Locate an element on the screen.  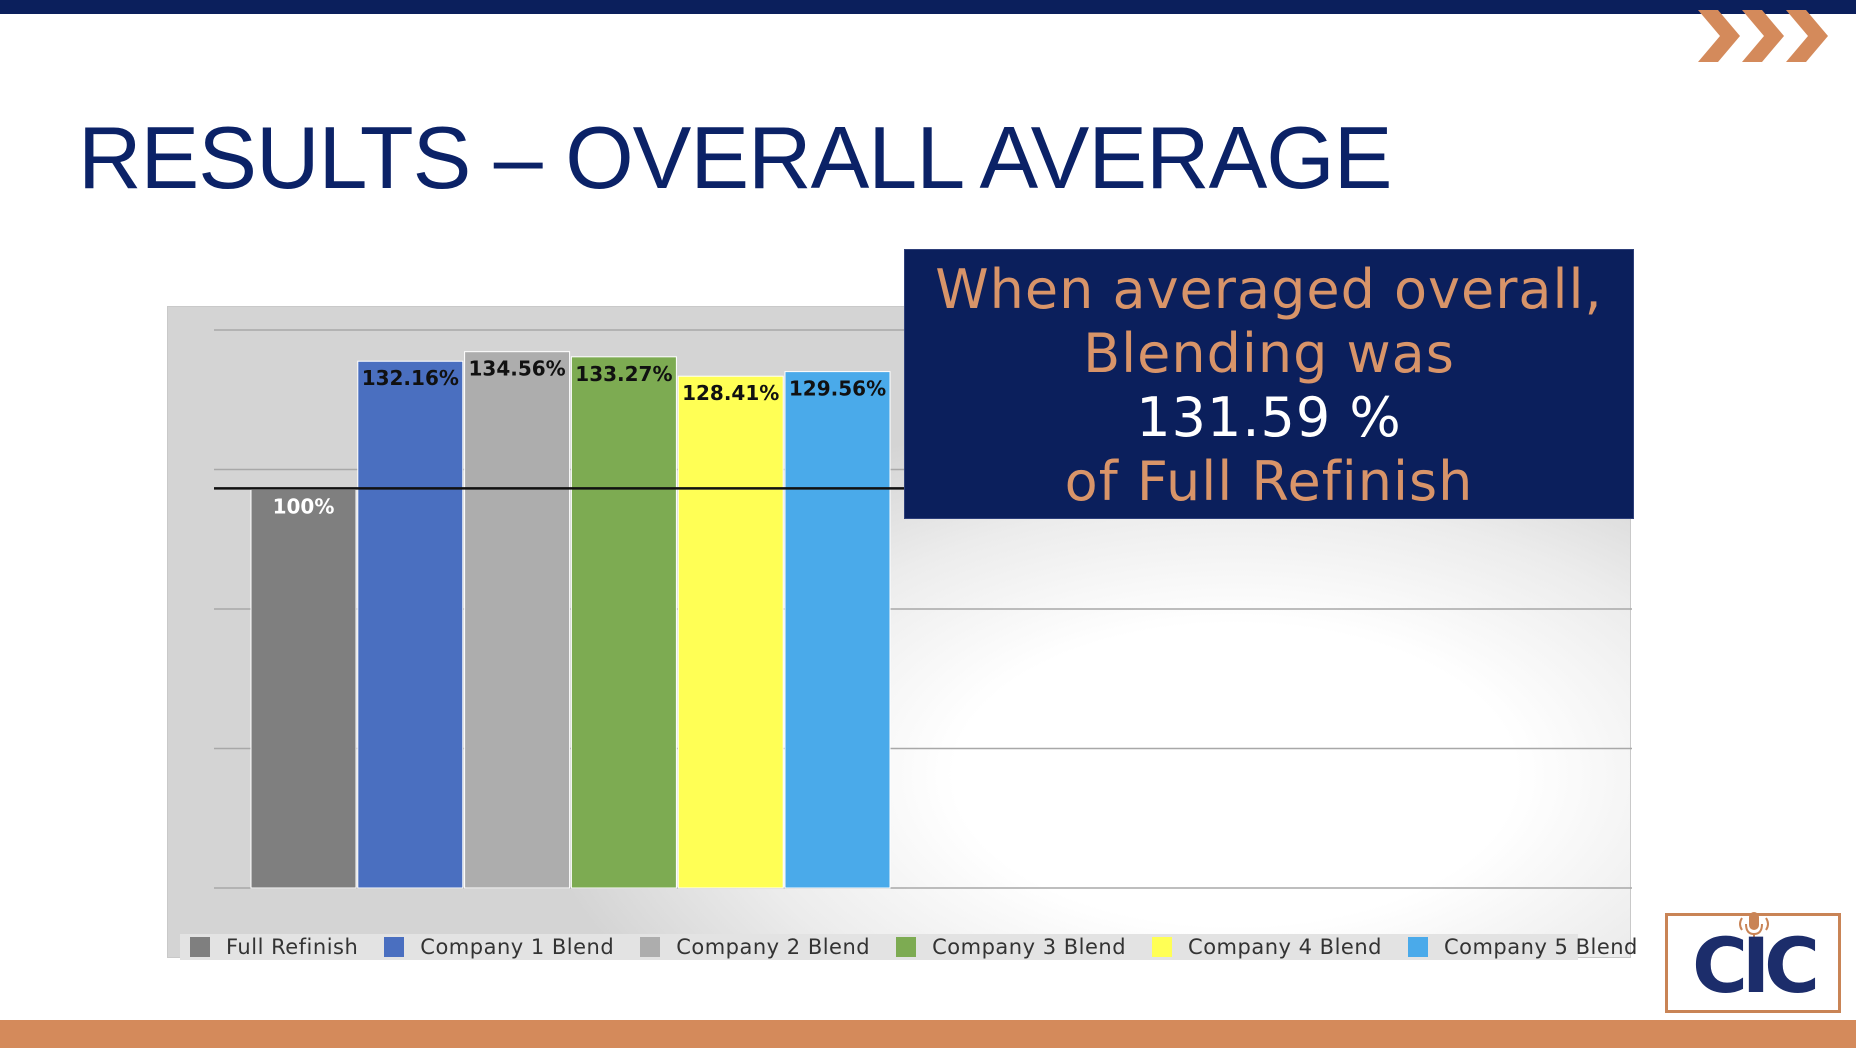
chevron-arrows-icon is located at coordinates (1763, 36).